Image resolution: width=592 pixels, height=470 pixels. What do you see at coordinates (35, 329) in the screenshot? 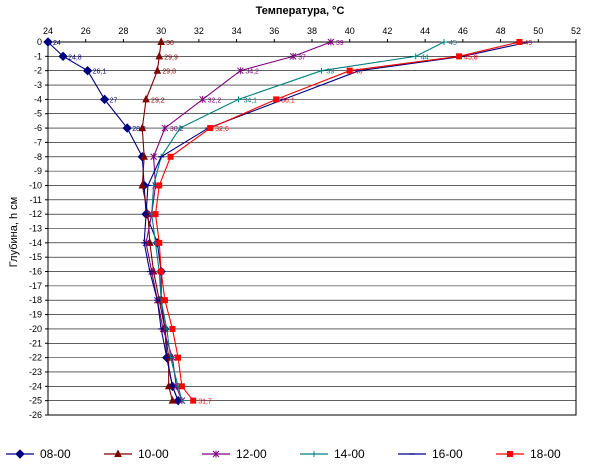
I see `y-tick-label: -20` at bounding box center [35, 329].